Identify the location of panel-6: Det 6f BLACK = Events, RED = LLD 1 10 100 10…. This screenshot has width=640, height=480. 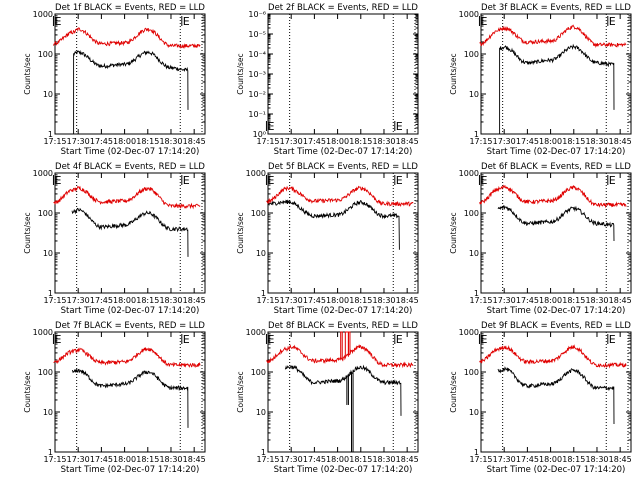
(540, 239).